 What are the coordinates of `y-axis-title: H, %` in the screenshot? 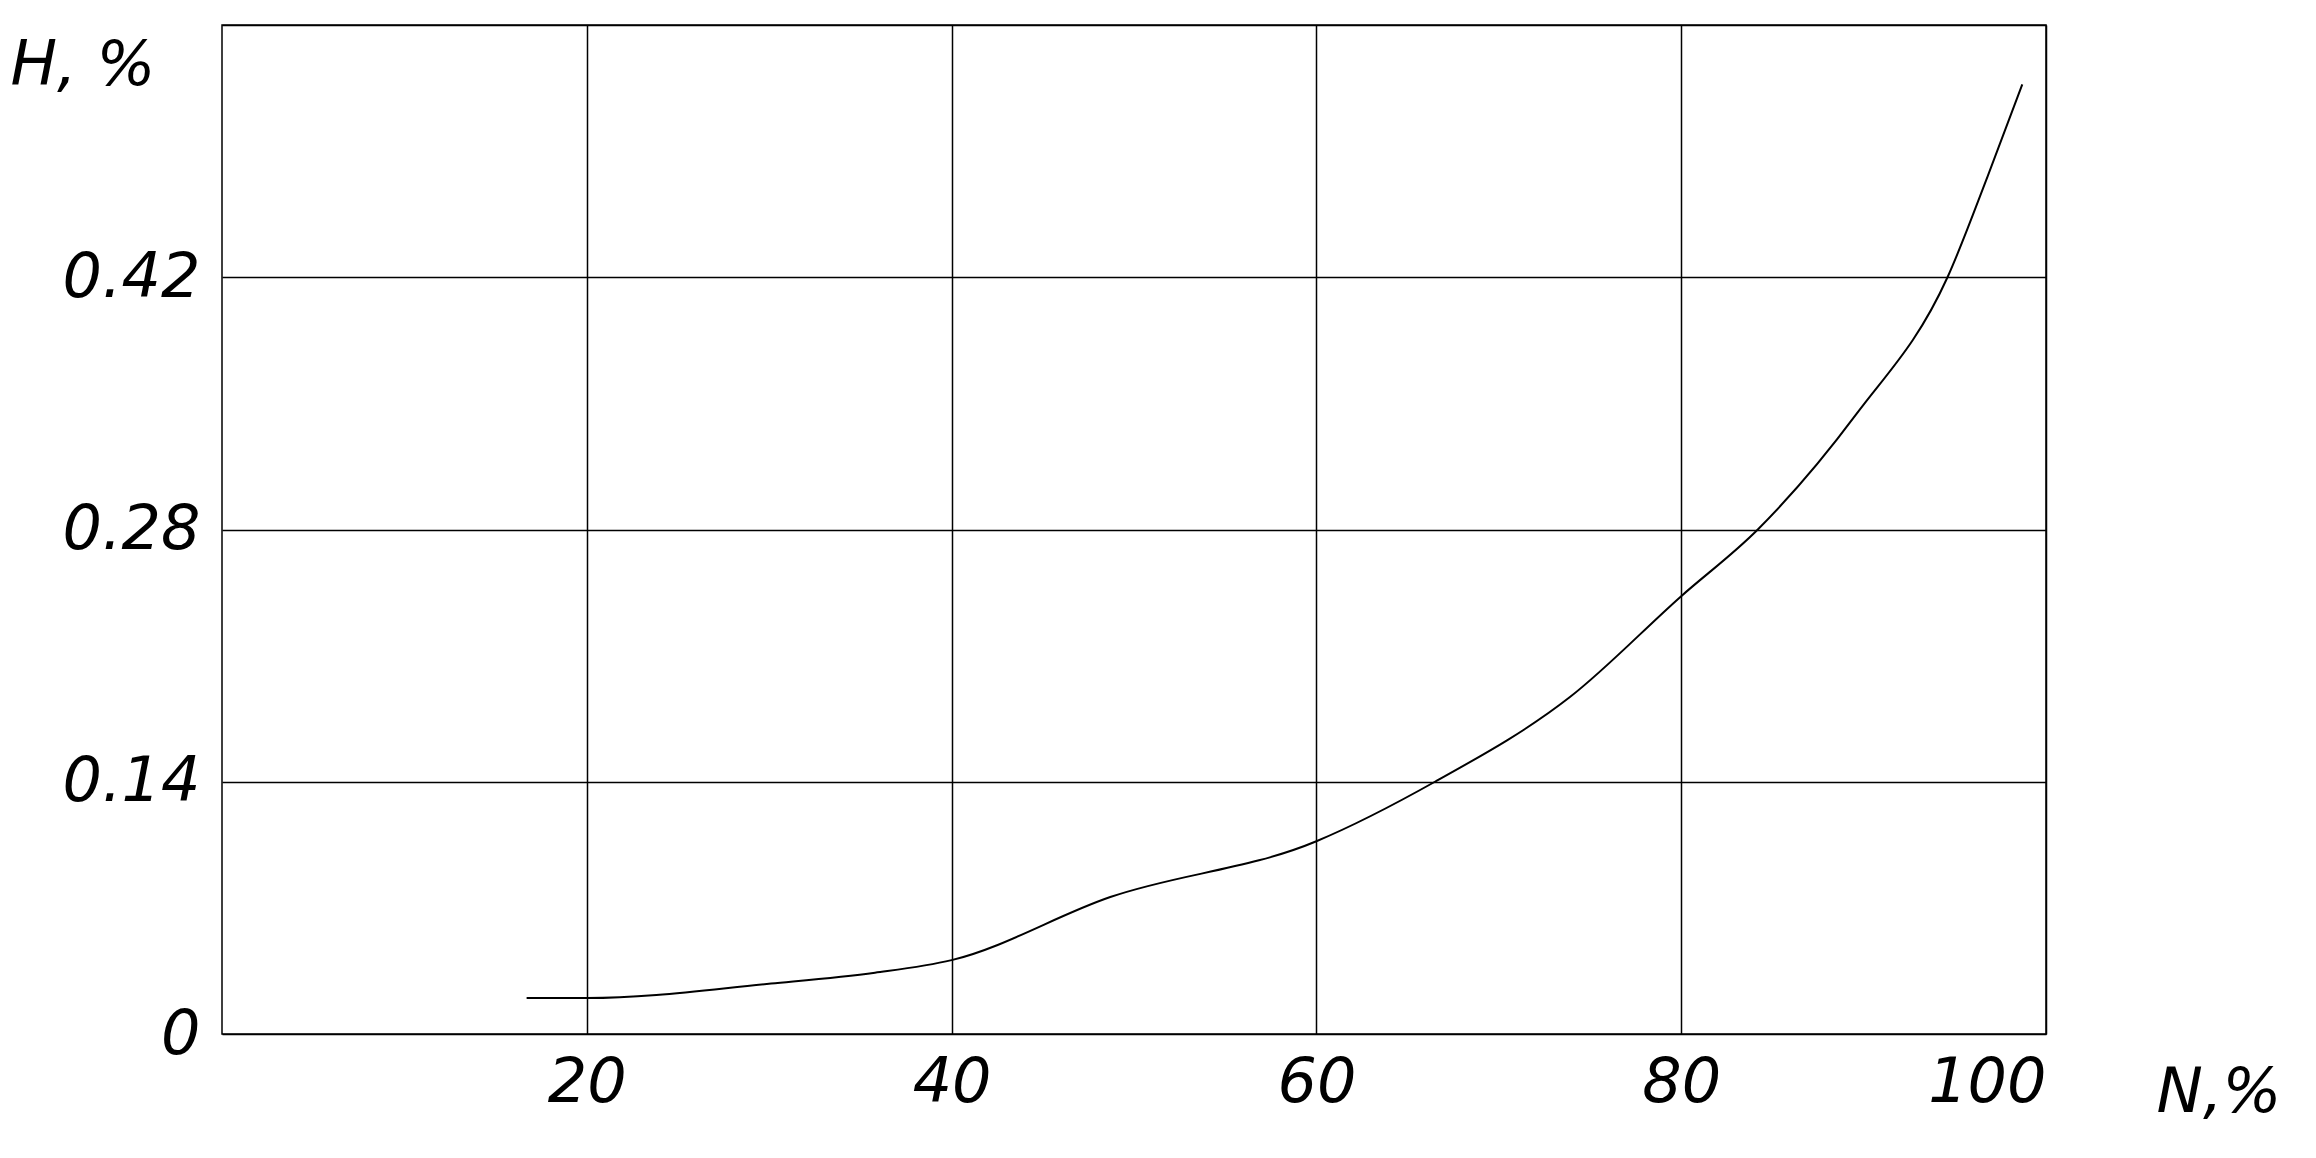 It's located at (83, 63).